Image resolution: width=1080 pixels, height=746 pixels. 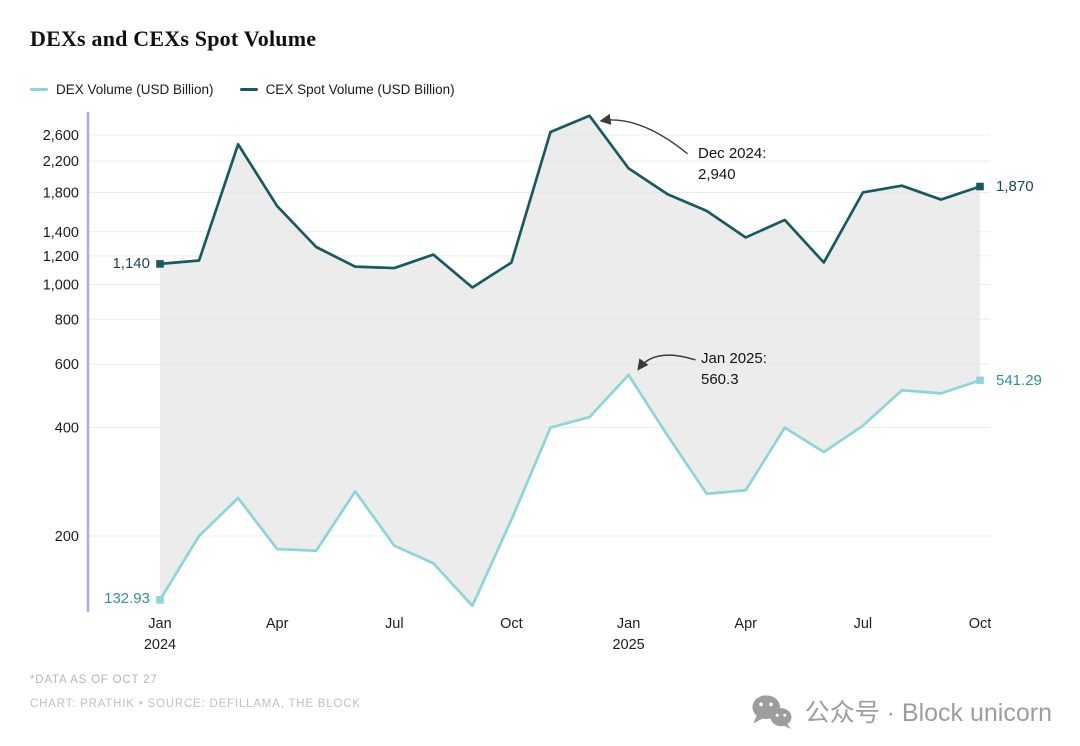 What do you see at coordinates (1019, 380) in the screenshot?
I see `dex-end-value-label: 541.29` at bounding box center [1019, 380].